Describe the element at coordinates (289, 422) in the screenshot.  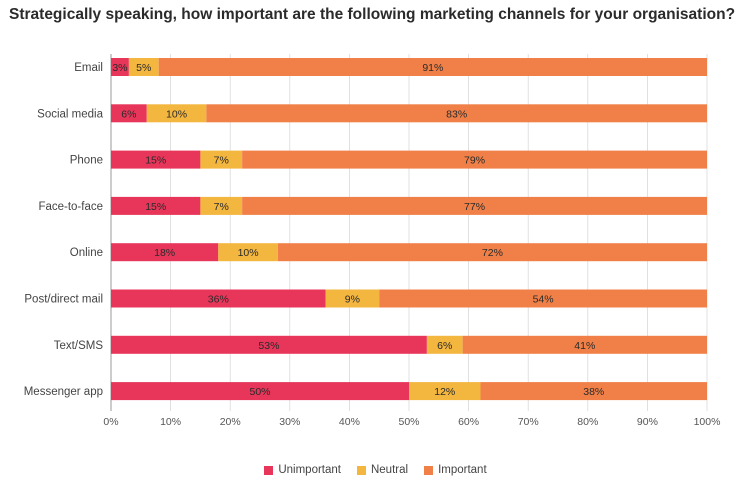
I see `x-tick-label: 30%` at that location.